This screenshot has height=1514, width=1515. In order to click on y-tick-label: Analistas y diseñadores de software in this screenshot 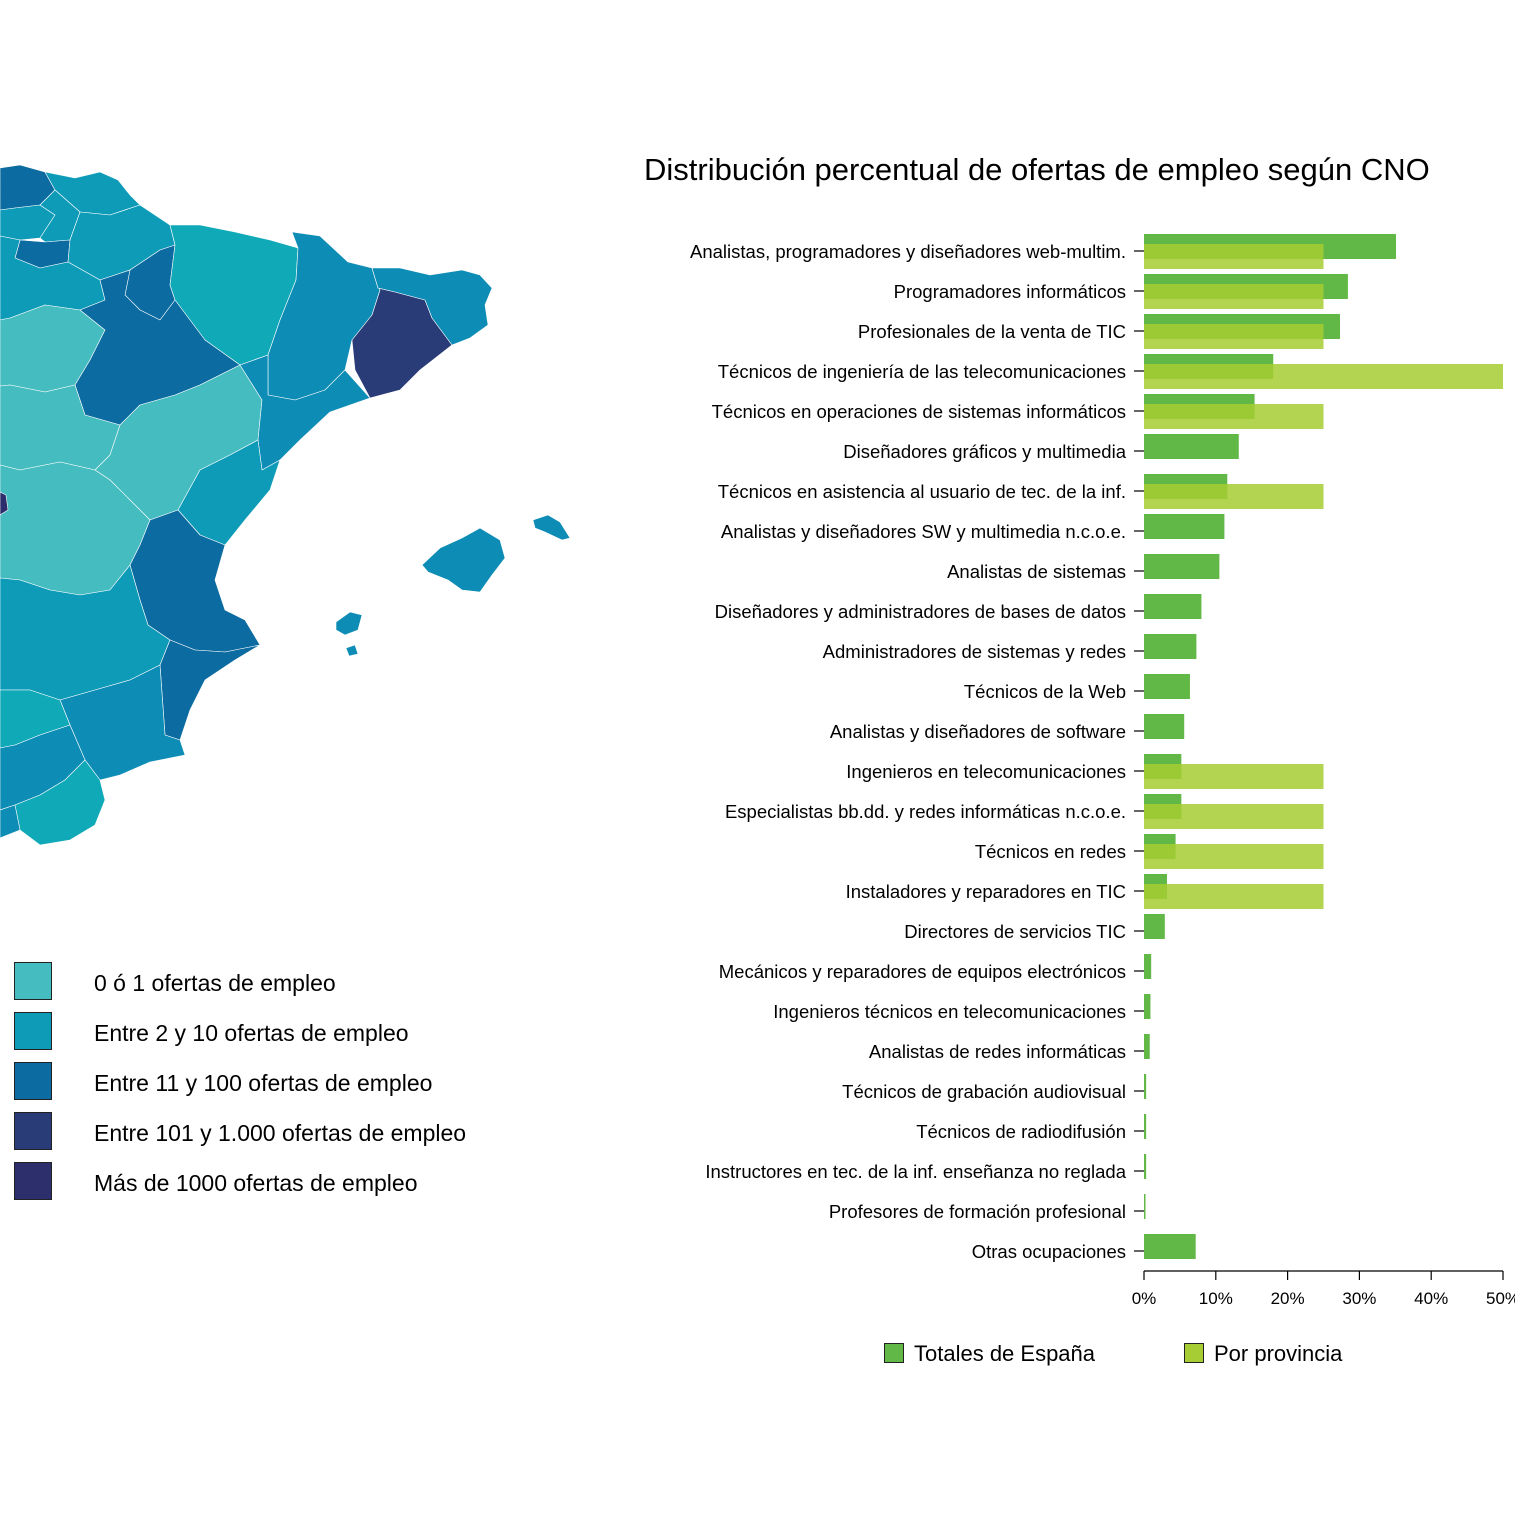, I will do `click(978, 731)`.